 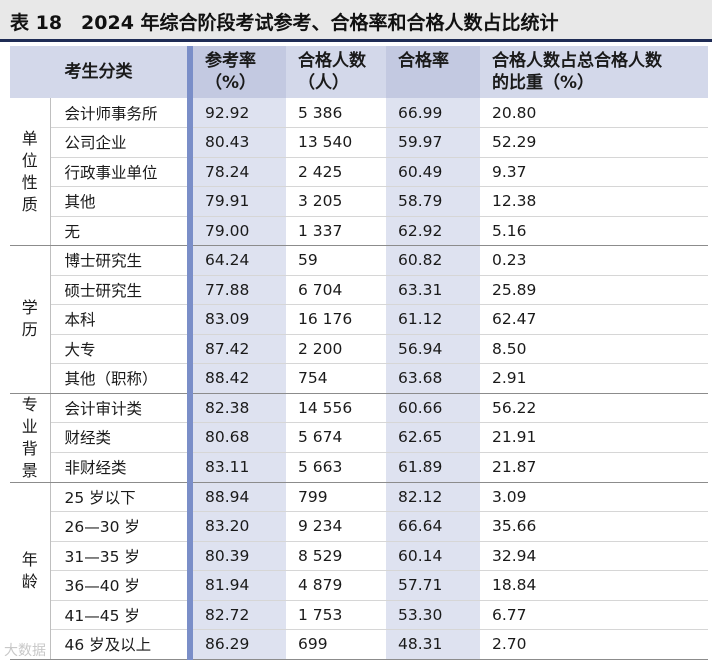 What do you see at coordinates (120, 349) in the screenshot?
I see `category-cell: 大专` at bounding box center [120, 349].